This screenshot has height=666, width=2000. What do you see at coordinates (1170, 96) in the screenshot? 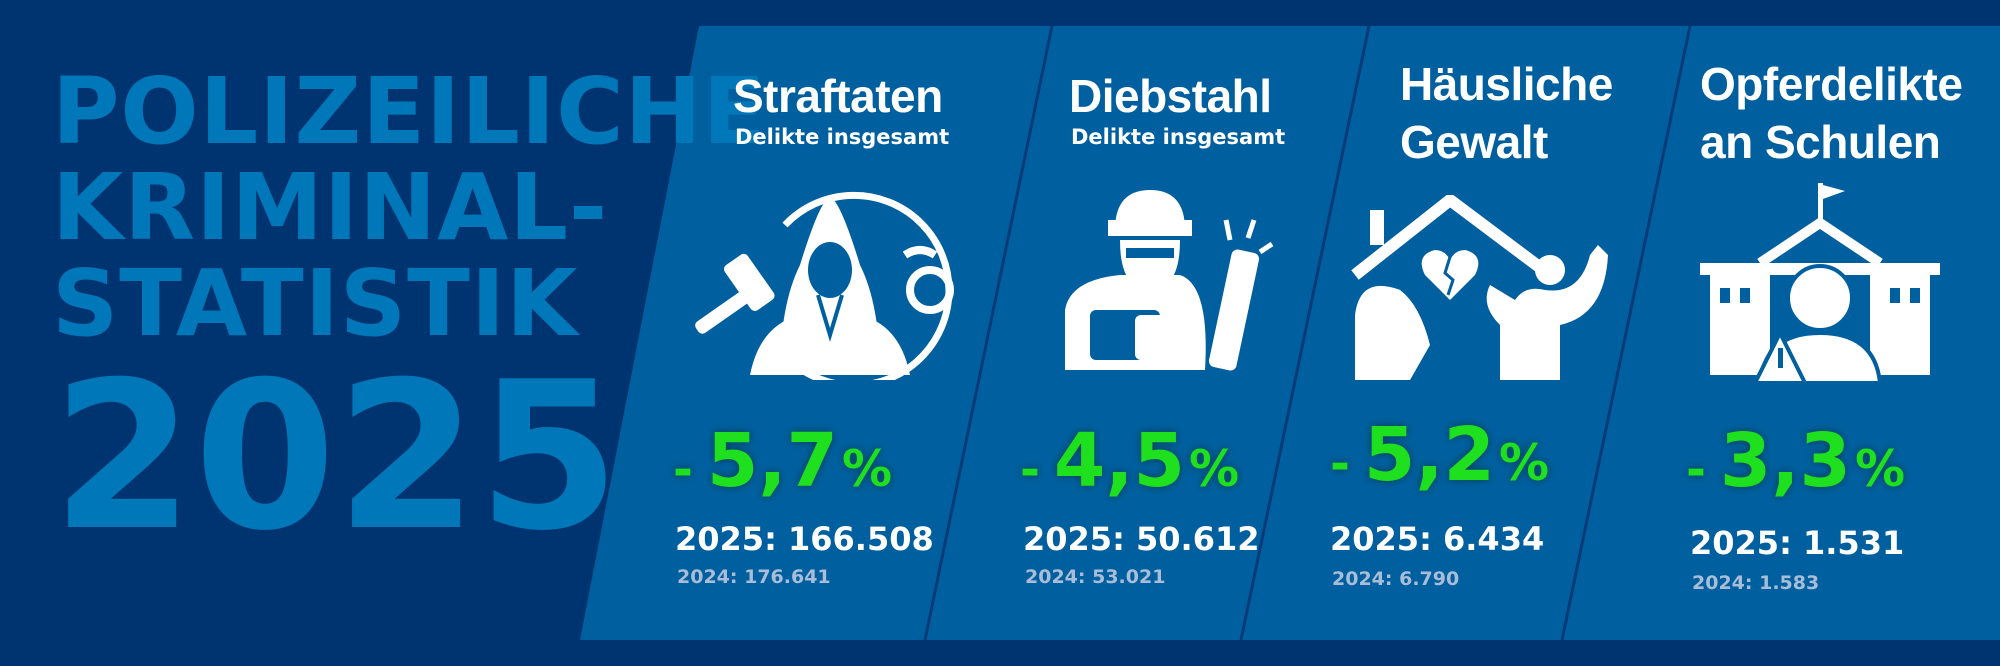
I see `card-title: Diebstahl` at bounding box center [1170, 96].